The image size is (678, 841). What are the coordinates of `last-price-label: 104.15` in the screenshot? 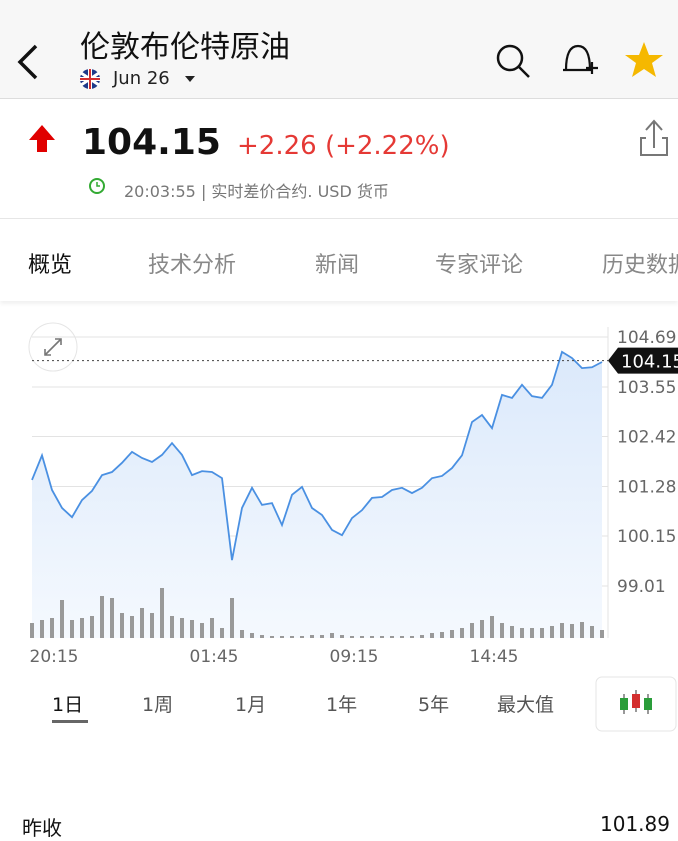 It's located at (649, 362).